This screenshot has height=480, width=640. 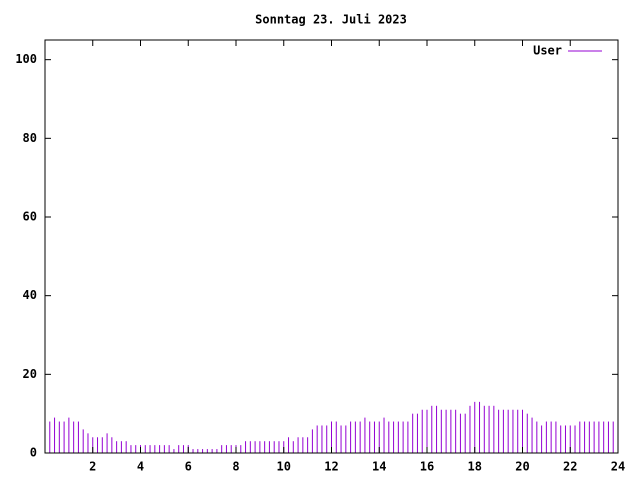 What do you see at coordinates (30, 295) in the screenshot?
I see `y-tick-label: 40` at bounding box center [30, 295].